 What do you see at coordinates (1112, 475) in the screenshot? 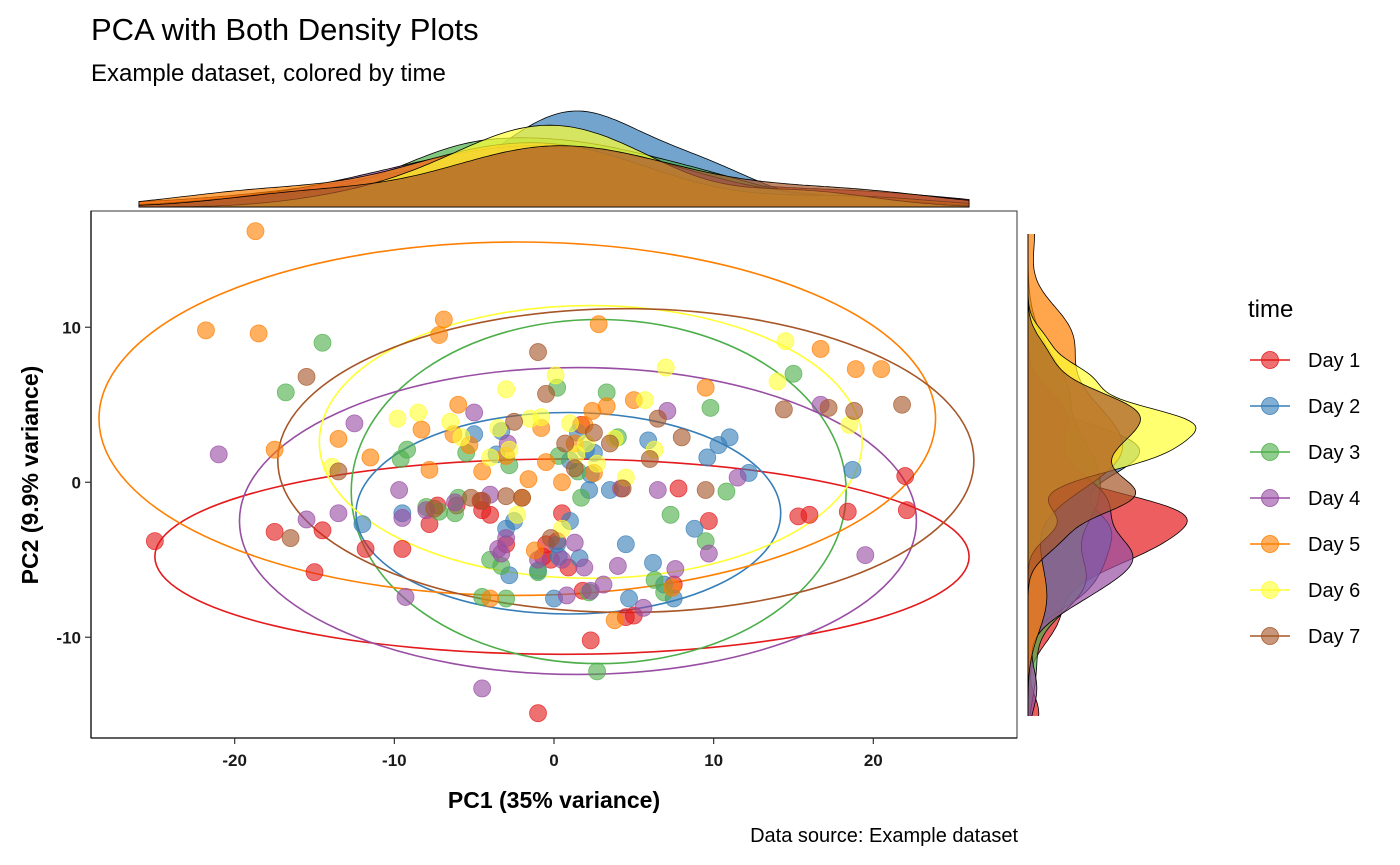
I see `right-density-plot` at bounding box center [1112, 475].